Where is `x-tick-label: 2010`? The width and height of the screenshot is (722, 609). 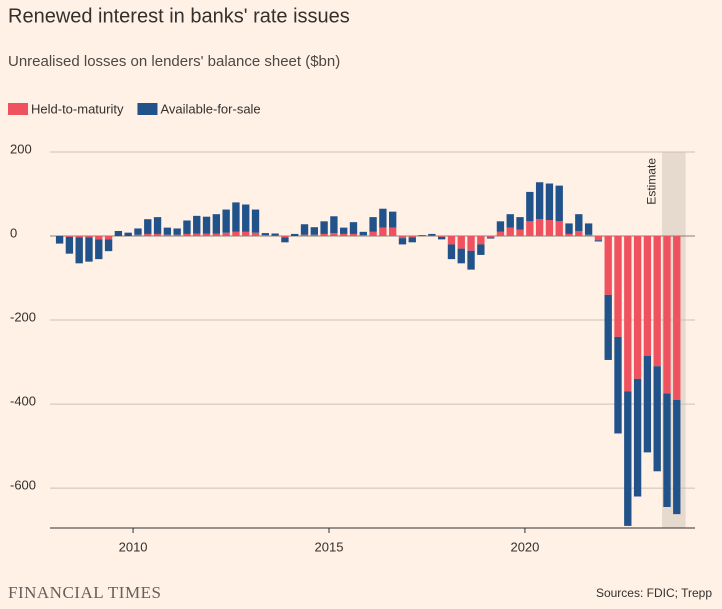 x-tick-label: 2010 is located at coordinates (133, 546).